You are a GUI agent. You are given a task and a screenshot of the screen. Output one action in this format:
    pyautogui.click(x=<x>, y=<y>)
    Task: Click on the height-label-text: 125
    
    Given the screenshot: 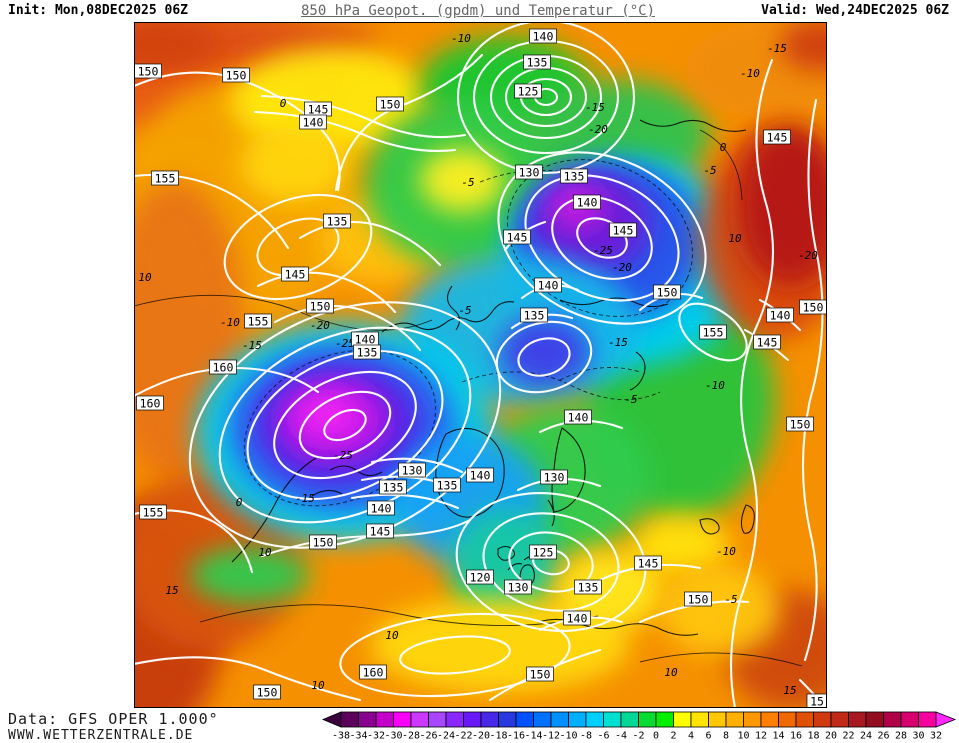 What is the action you would take?
    pyautogui.click(x=528, y=92)
    